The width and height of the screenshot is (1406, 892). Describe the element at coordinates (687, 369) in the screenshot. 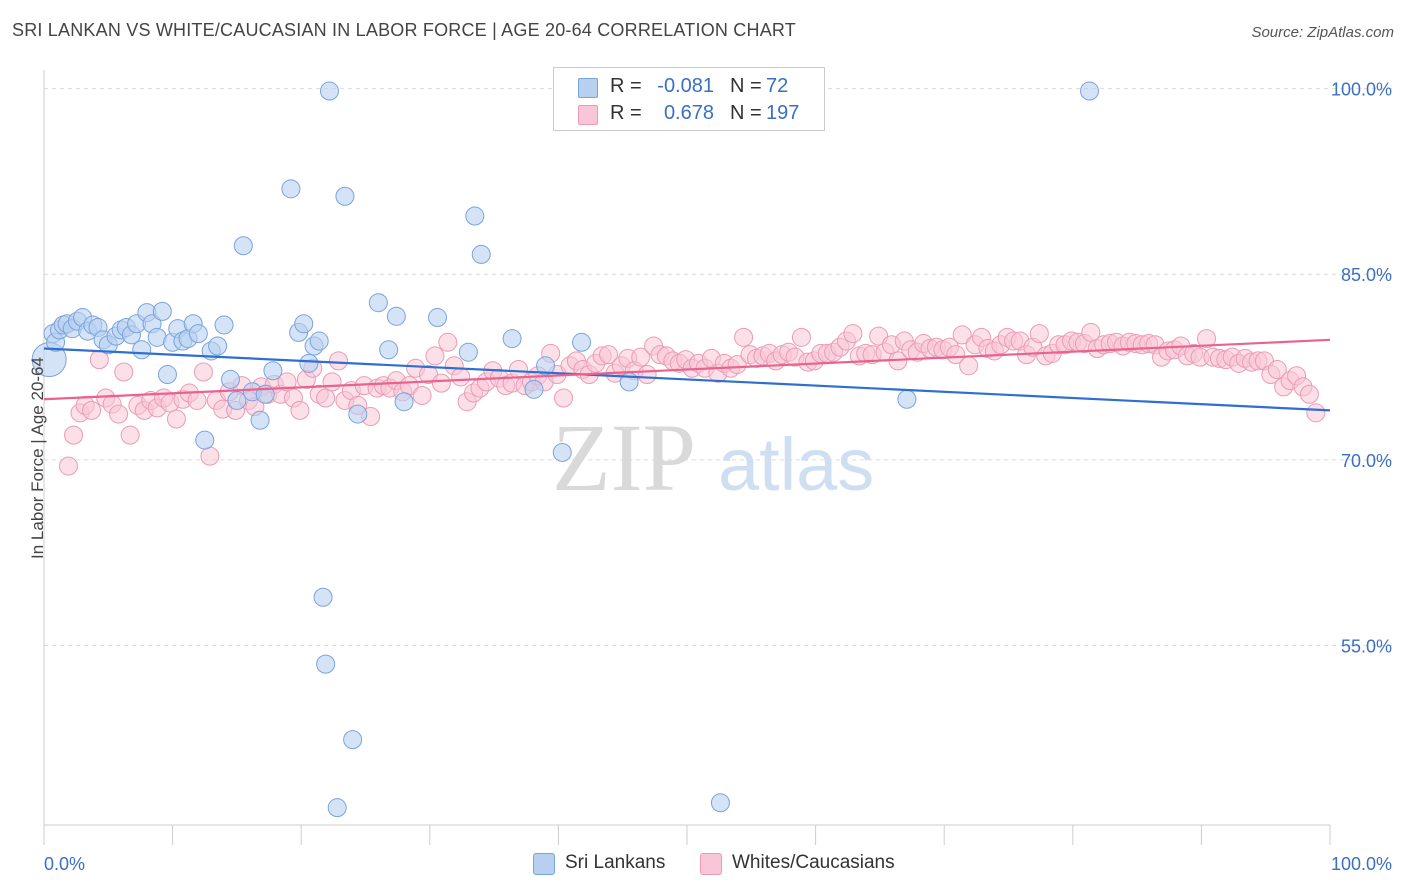

I see `pink-trend-line` at that location.